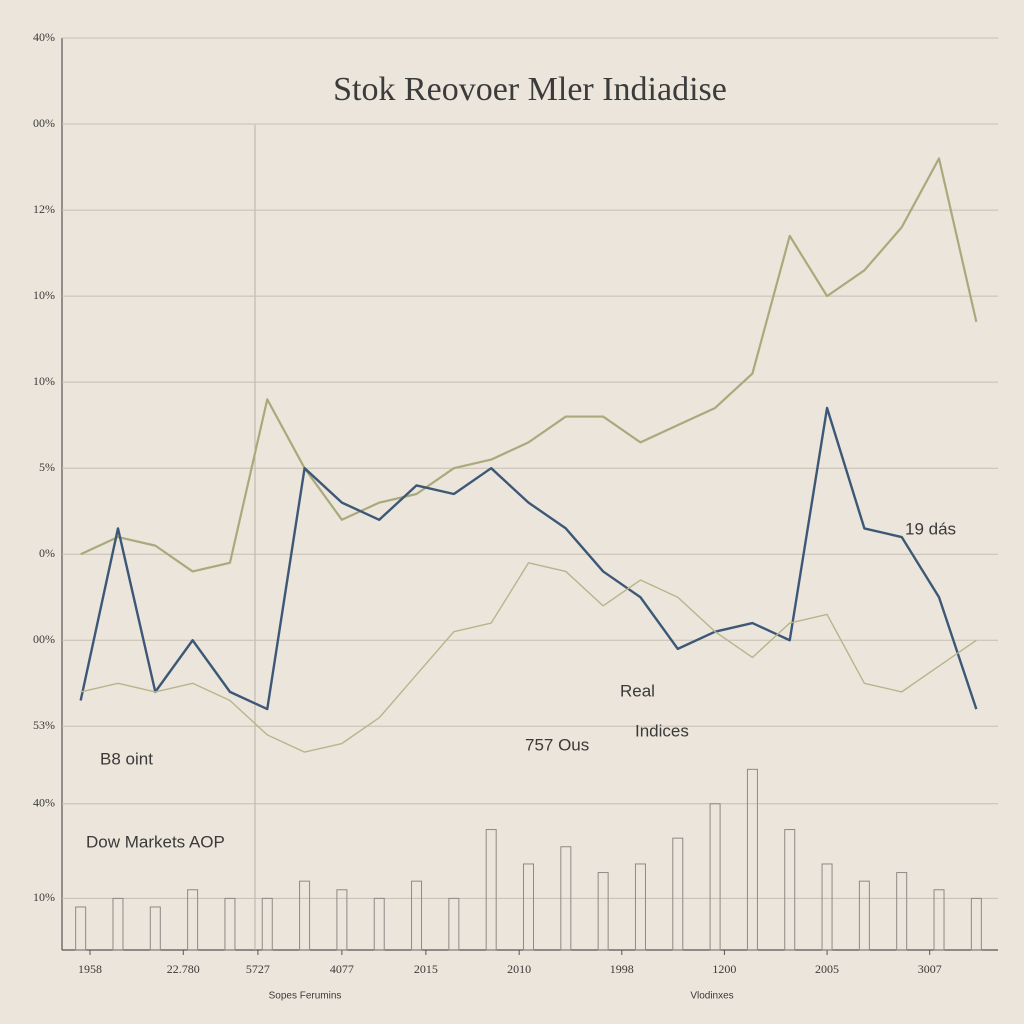  What do you see at coordinates (930, 528) in the screenshot?
I see `annotation: 19 dás` at bounding box center [930, 528].